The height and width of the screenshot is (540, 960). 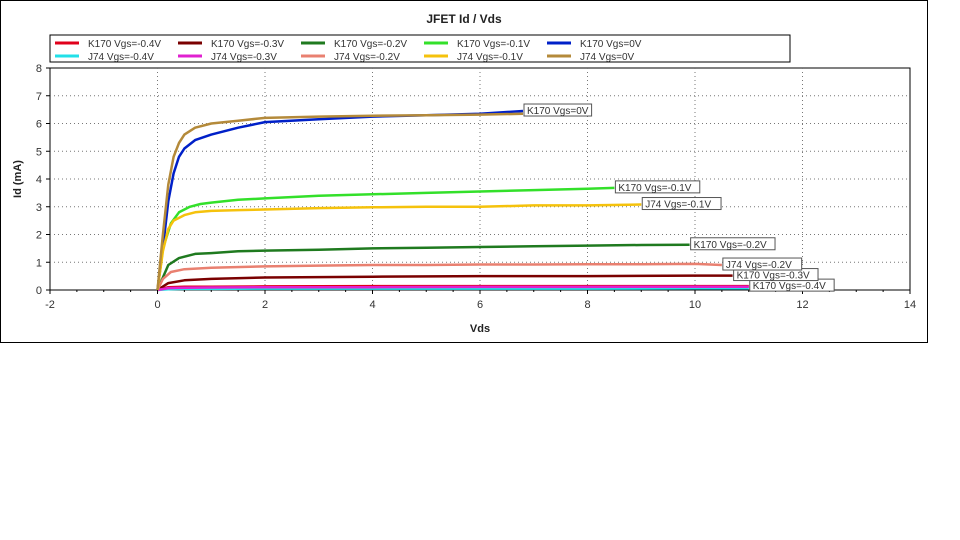 I want to click on x-tick-label: 0, so click(x=157, y=305).